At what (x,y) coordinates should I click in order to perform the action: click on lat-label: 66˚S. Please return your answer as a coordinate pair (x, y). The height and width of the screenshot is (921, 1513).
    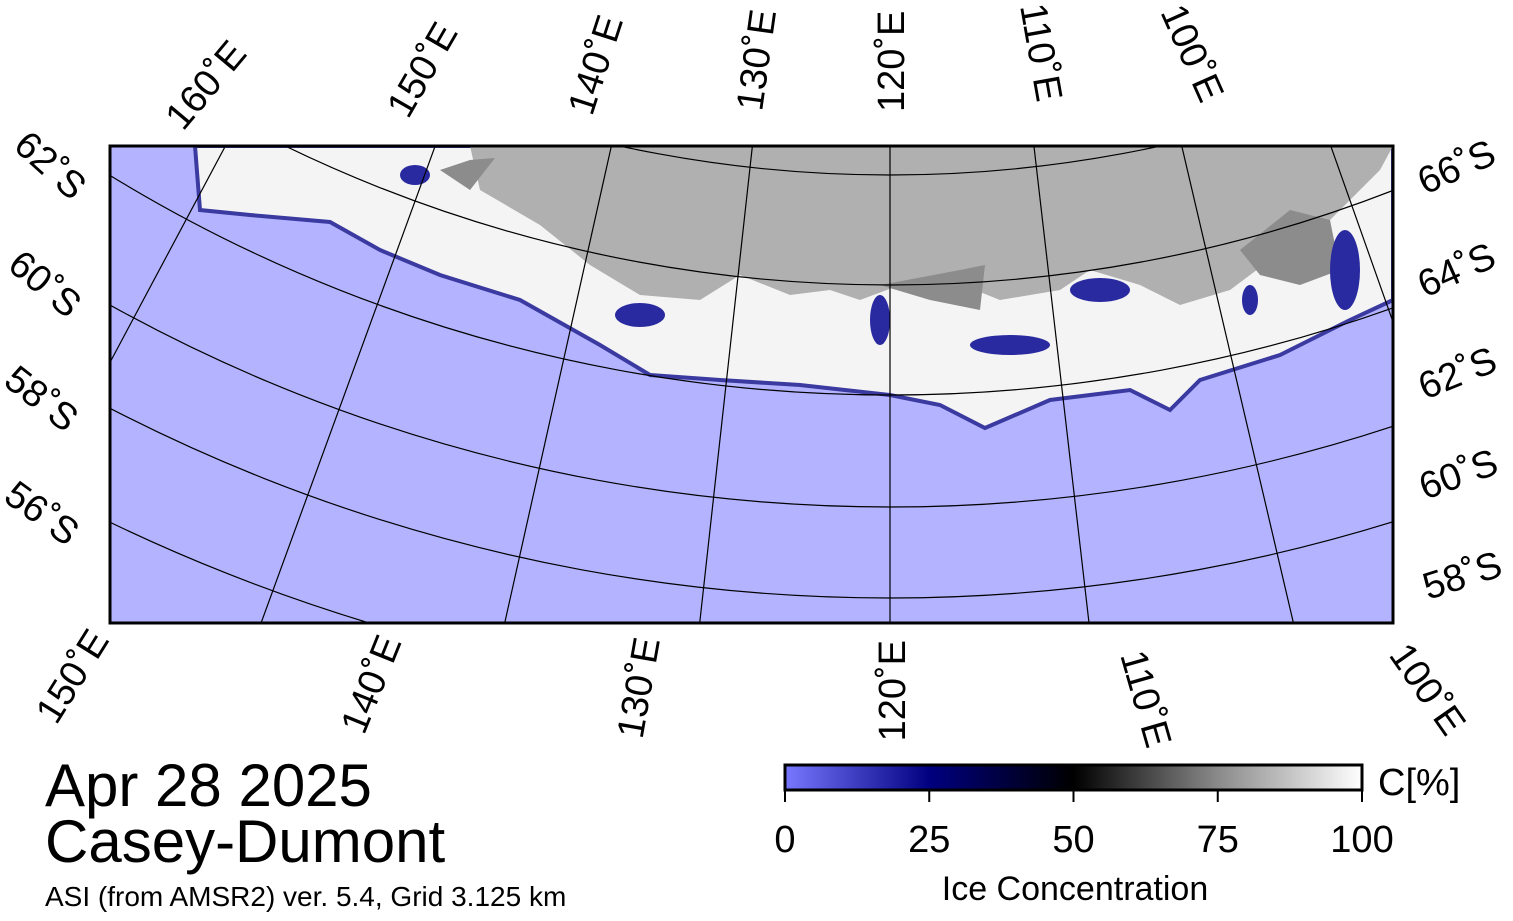
    Looking at the image, I should click on (1457, 167).